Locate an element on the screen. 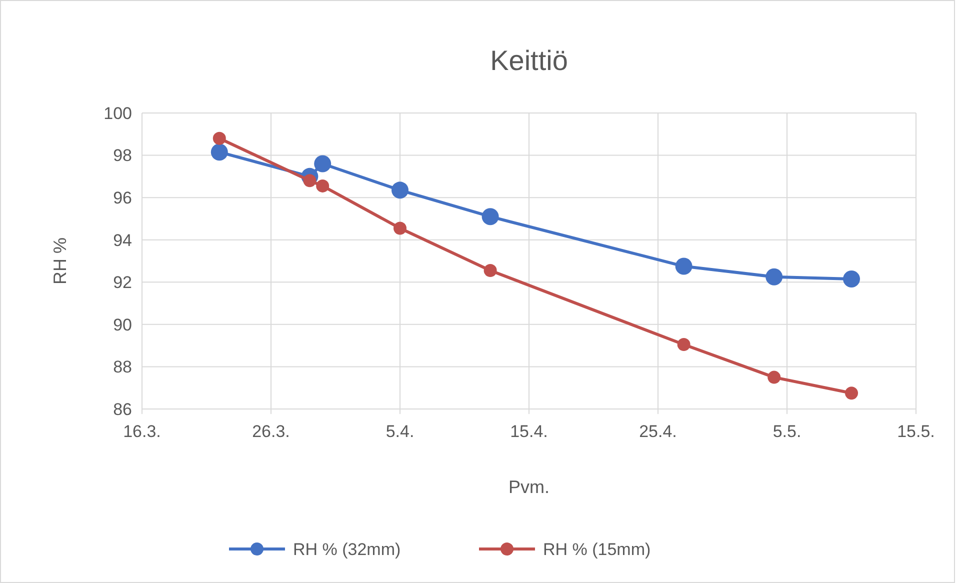 The height and width of the screenshot is (583, 958). x-tick-label: 5.5. is located at coordinates (787, 431).